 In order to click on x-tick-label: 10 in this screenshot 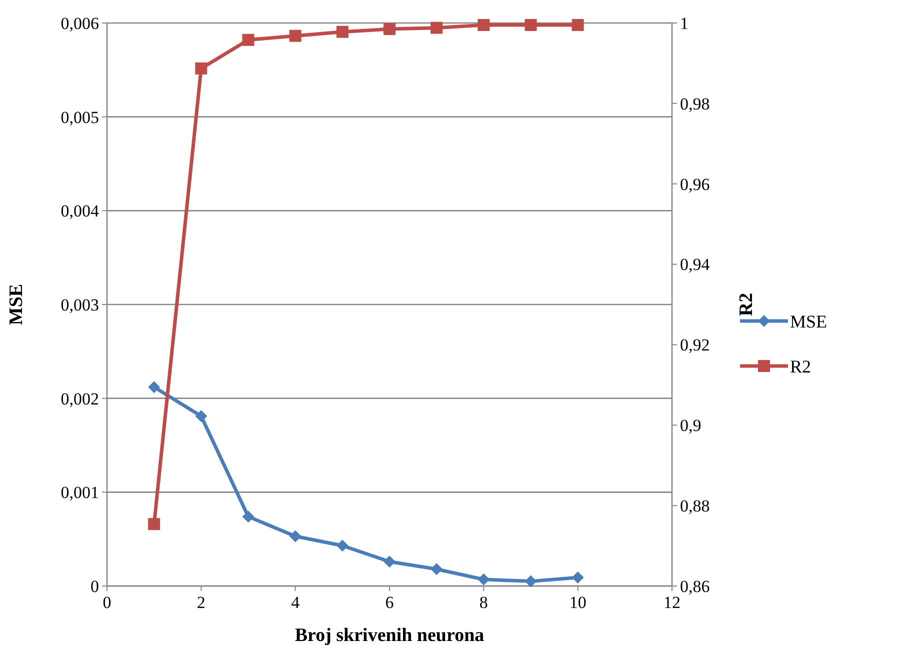, I will do `click(577, 602)`.